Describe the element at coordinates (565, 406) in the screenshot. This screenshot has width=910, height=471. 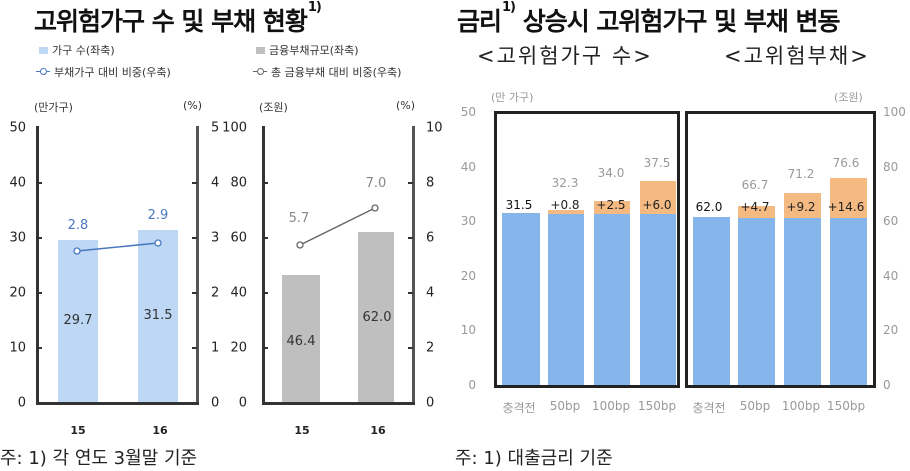
I see `households-cat-1: 50bp` at that location.